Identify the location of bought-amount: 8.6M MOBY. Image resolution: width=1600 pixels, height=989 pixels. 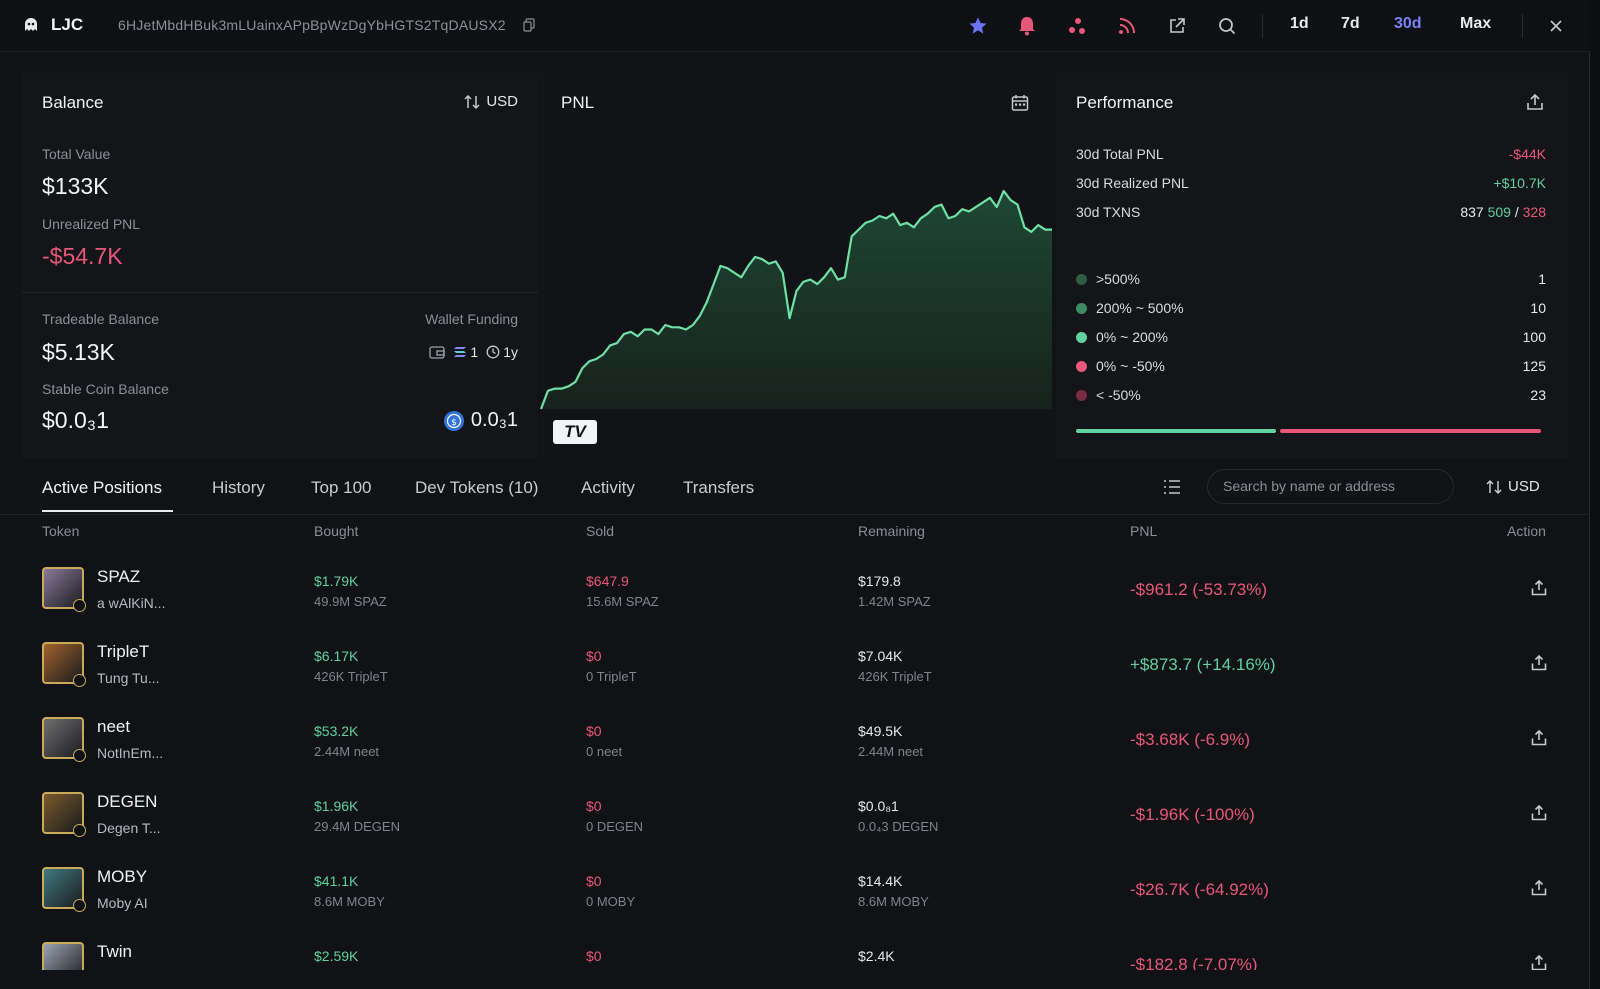
(349, 901).